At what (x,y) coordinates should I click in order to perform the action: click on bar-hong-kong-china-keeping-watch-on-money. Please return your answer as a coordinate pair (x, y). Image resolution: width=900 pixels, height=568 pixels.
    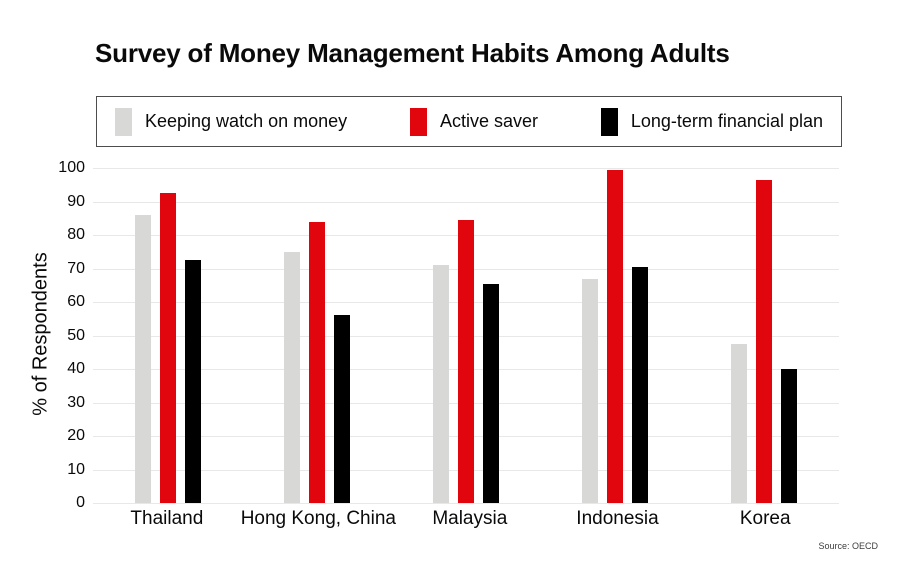
    Looking at the image, I should click on (291, 377).